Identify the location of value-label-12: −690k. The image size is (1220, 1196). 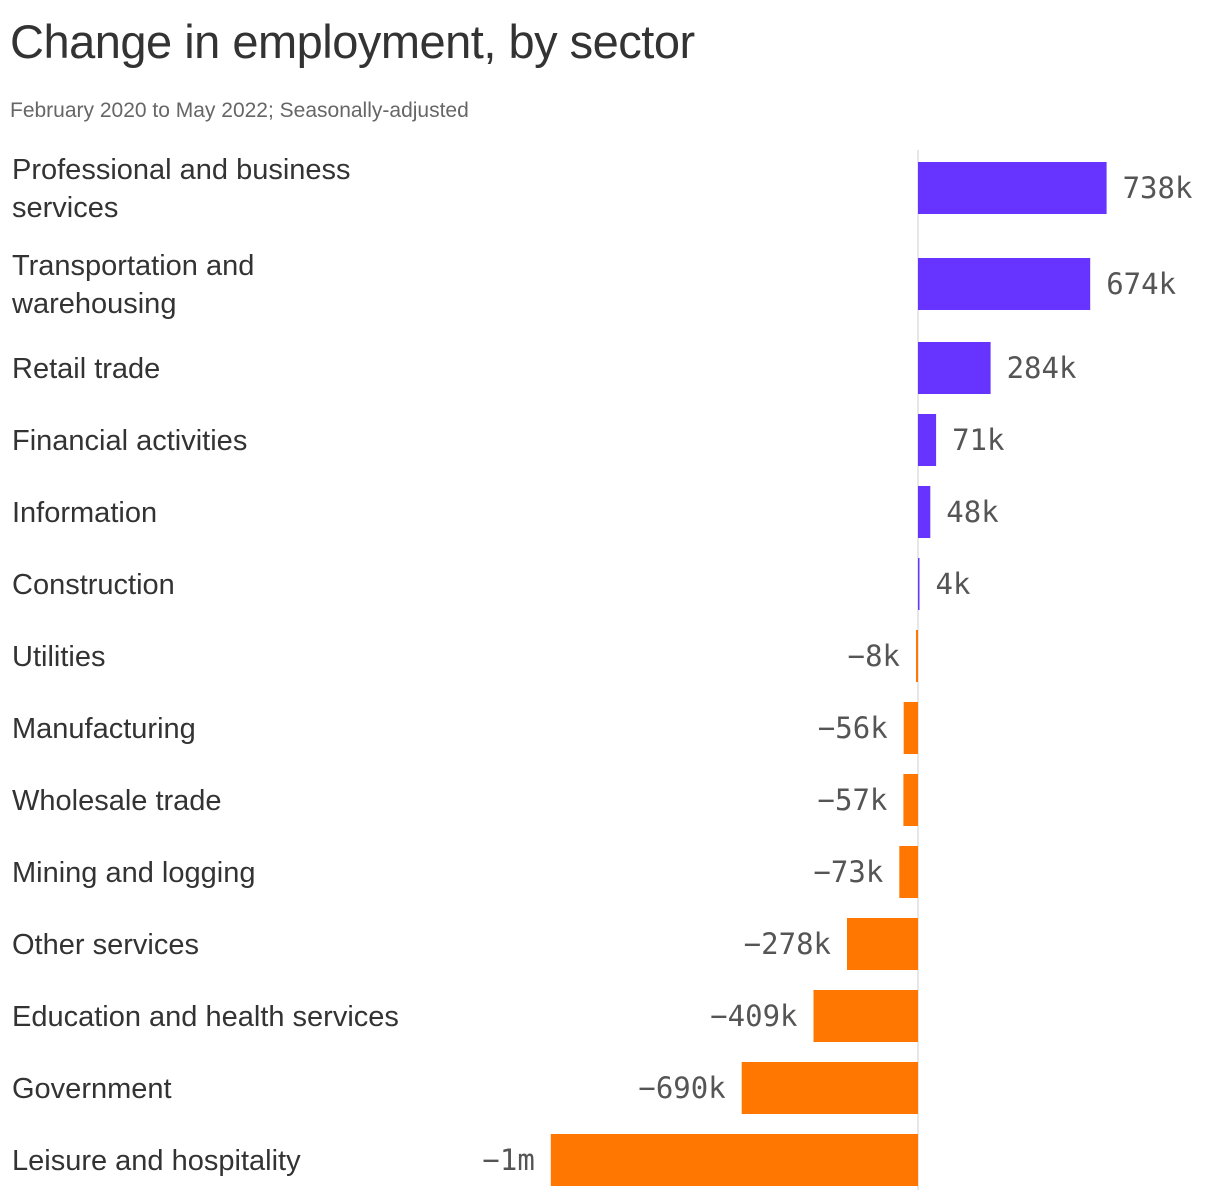
(682, 1088).